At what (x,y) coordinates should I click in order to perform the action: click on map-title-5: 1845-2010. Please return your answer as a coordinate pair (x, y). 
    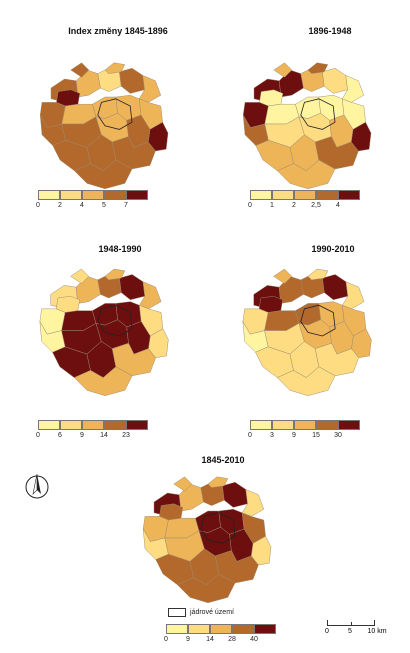
    Looking at the image, I should click on (223, 460).